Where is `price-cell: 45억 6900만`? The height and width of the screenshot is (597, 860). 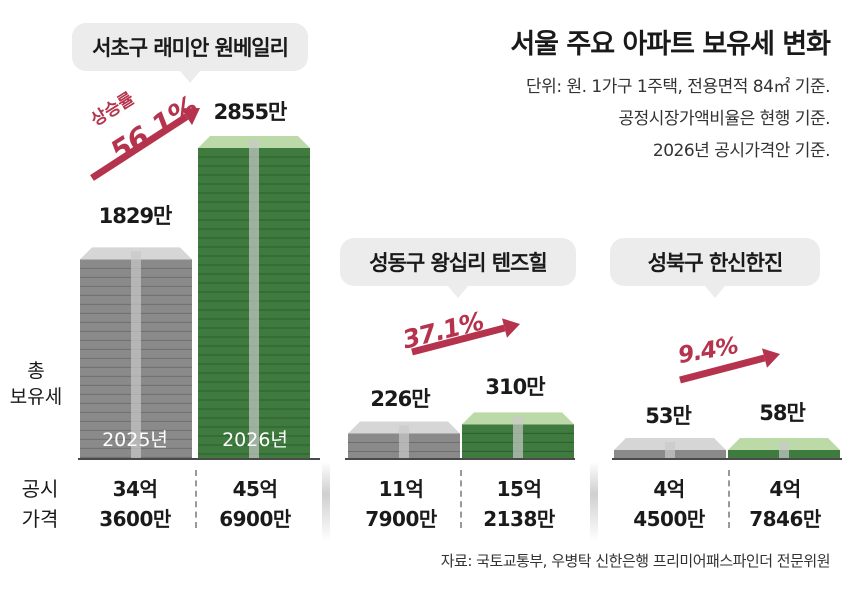
price-cell: 45억 6900만 is located at coordinates (255, 504).